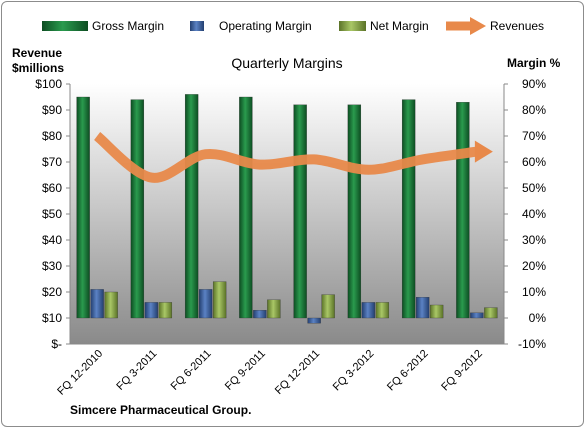 The width and height of the screenshot is (587, 430). Describe the element at coordinates (48, 84) in the screenshot. I see `left-tick-label-10: $100` at that location.